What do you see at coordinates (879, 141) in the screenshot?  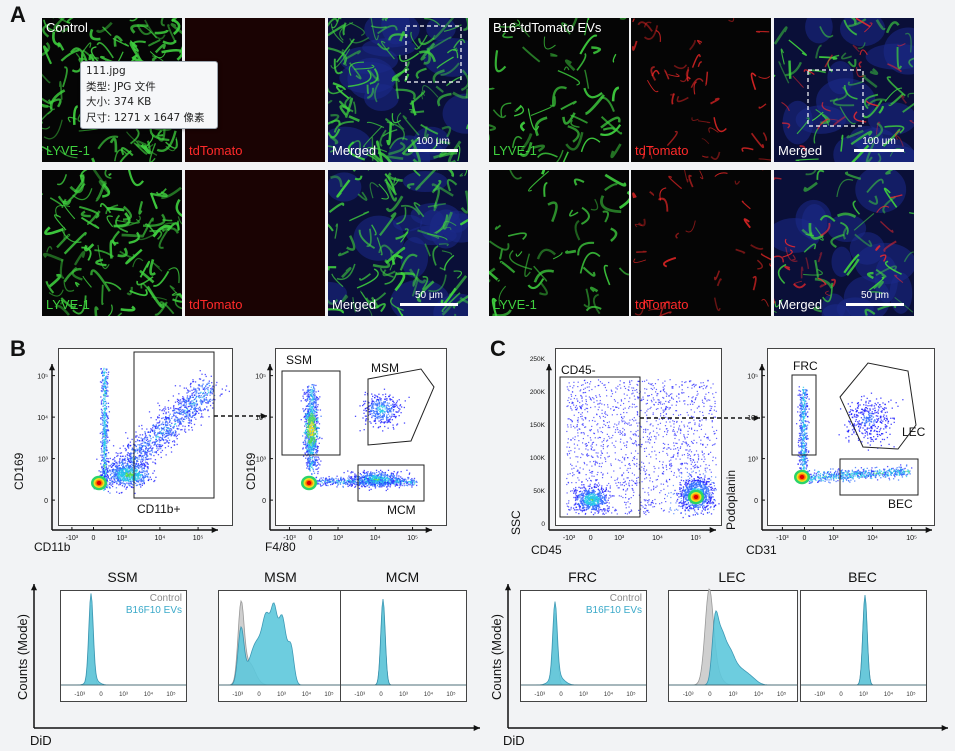 I see `scale-bar-label: 100 μm` at bounding box center [879, 141].